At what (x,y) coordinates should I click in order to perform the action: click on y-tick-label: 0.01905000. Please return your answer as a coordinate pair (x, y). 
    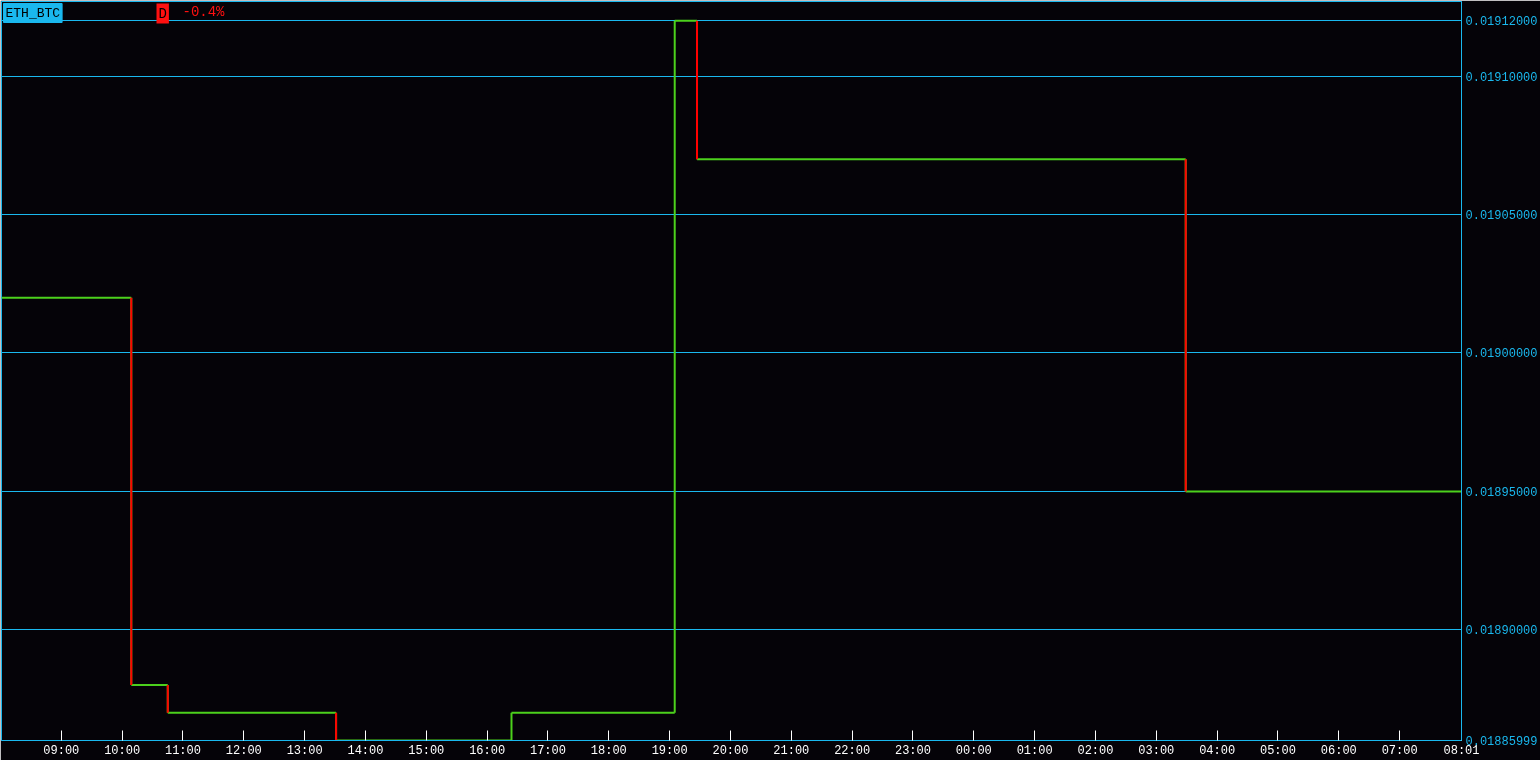
    Looking at the image, I should click on (1501, 216).